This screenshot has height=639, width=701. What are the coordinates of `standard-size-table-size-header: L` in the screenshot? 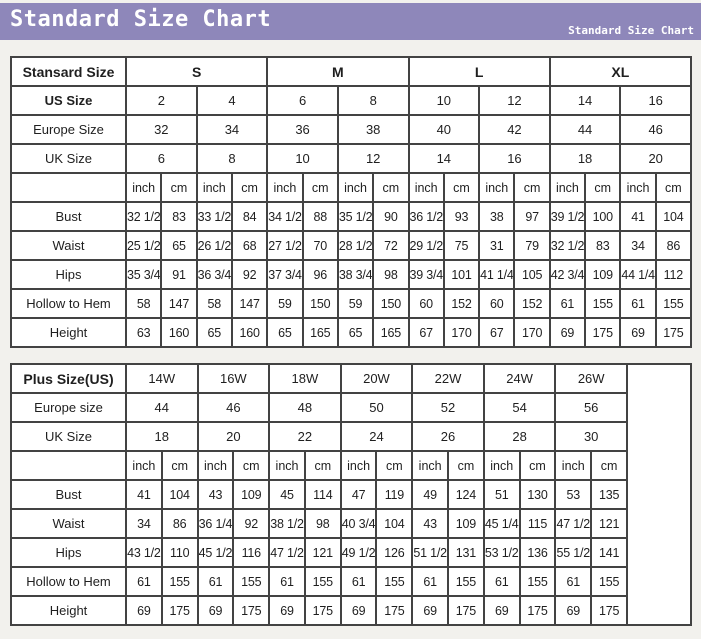 It's located at (479, 71).